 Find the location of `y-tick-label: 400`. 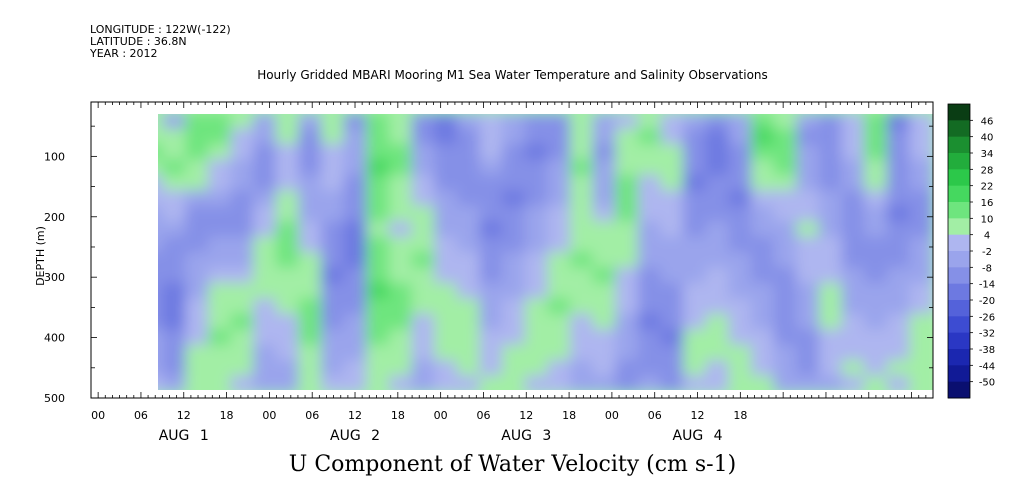

y-tick-label: 400 is located at coordinates (54, 338).